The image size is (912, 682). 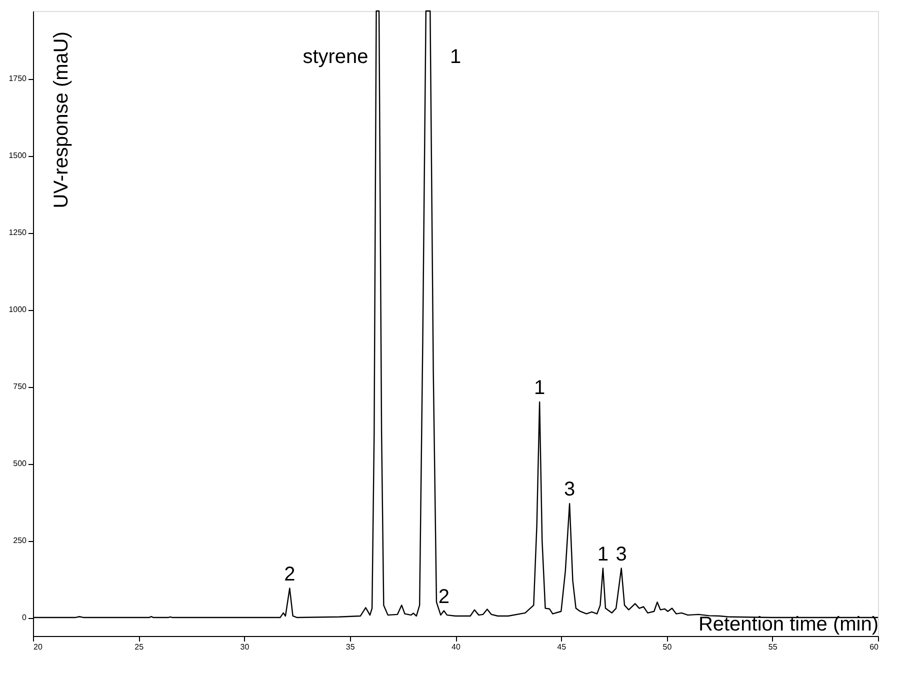 I want to click on x-tick-label: 20, so click(x=38, y=647).